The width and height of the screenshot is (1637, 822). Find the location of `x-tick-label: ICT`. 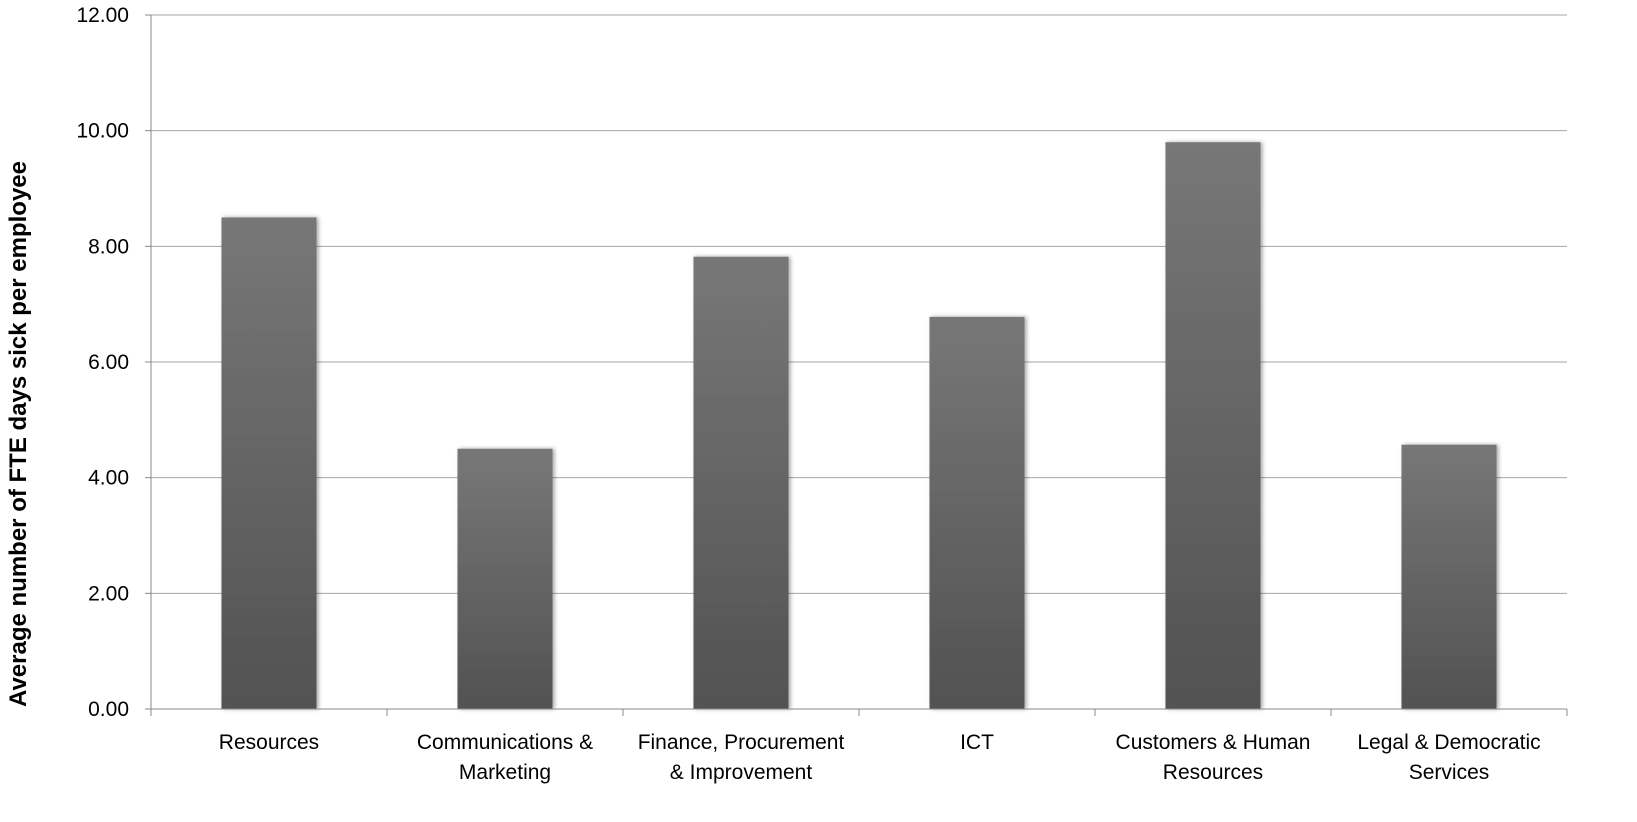

x-tick-label: ICT is located at coordinates (977, 742).